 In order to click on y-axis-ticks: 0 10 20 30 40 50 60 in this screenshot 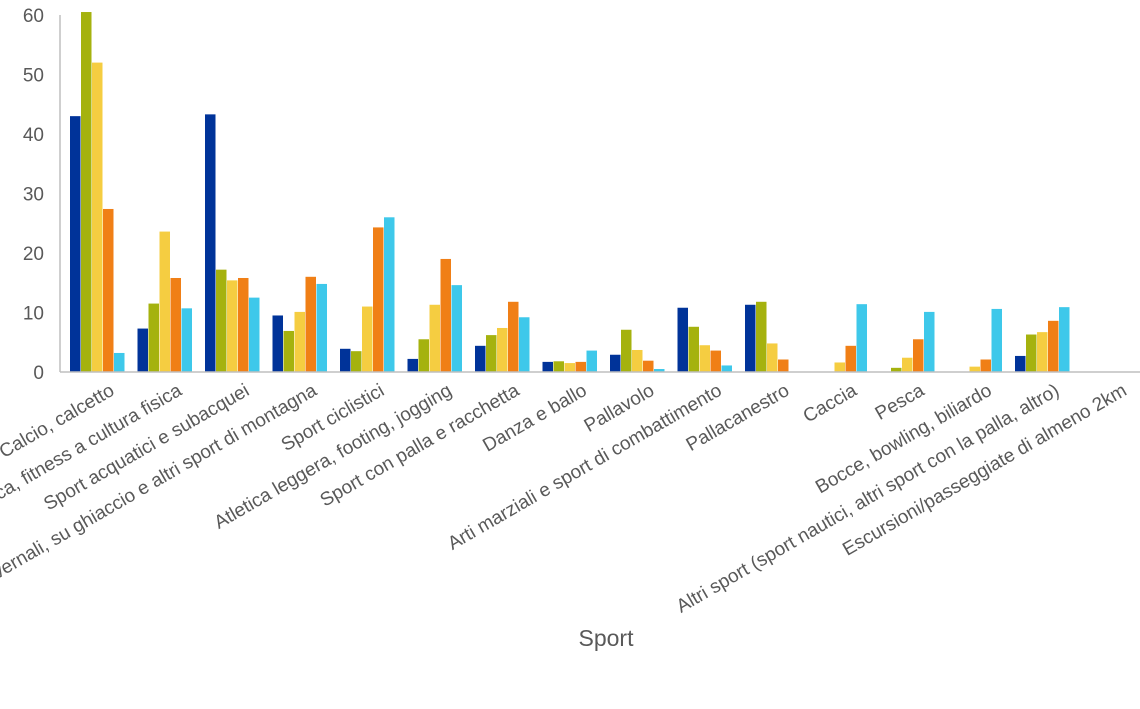, I will do `click(33, 195)`.